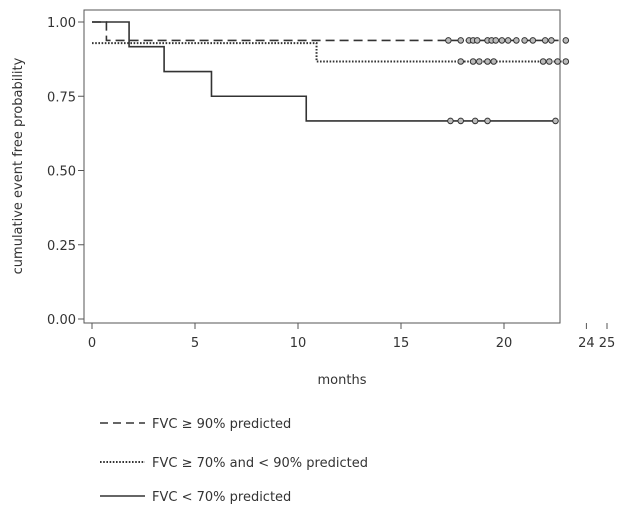 The width and height of the screenshot is (622, 508). I want to click on y-tick-label-3: 0.75, so click(61, 97).